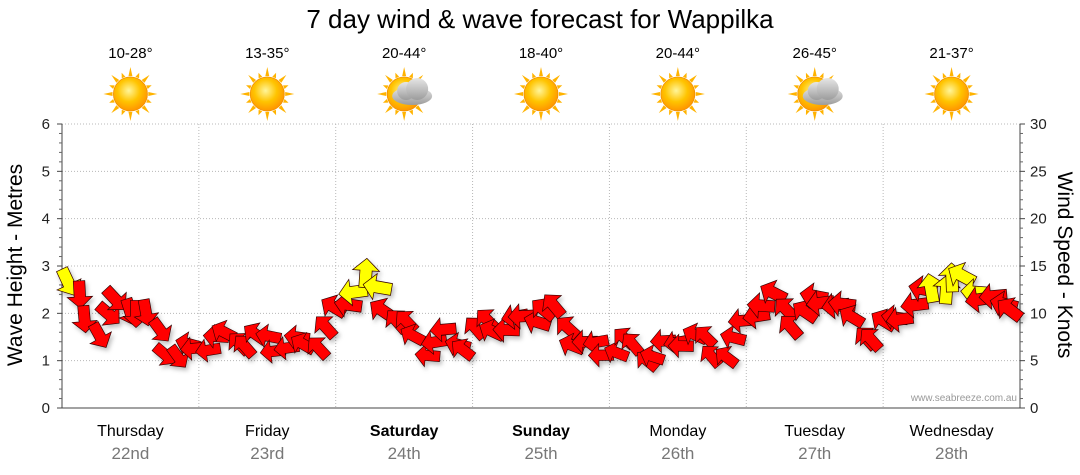  What do you see at coordinates (677, 453) in the screenshot?
I see `date-label: 26th` at bounding box center [677, 453].